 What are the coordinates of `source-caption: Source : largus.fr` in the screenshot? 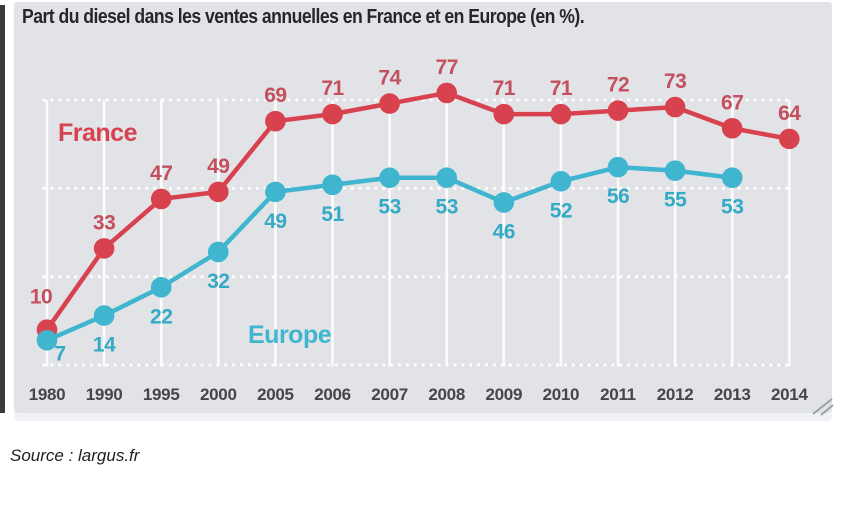 It's located at (75, 455).